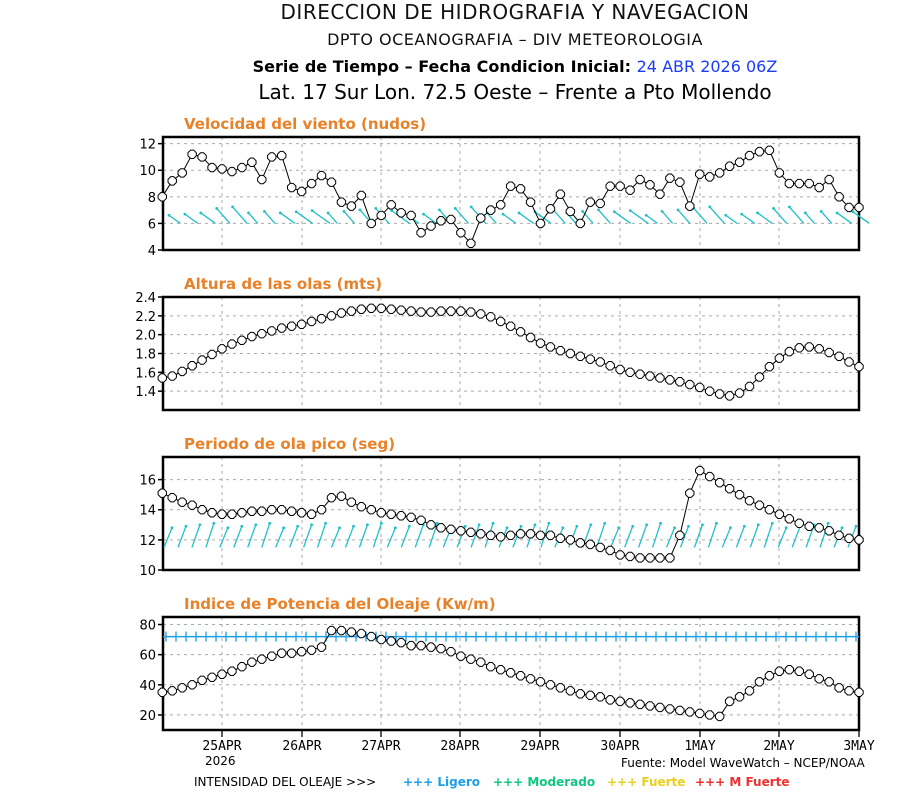 This screenshot has width=900, height=800. I want to click on panel-title: Altura de las olas (mts), so click(283, 284).